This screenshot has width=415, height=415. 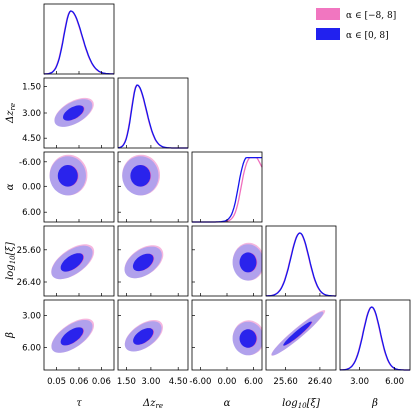 I want to click on y-axis-label-alpha: α, so click(x=10, y=186).